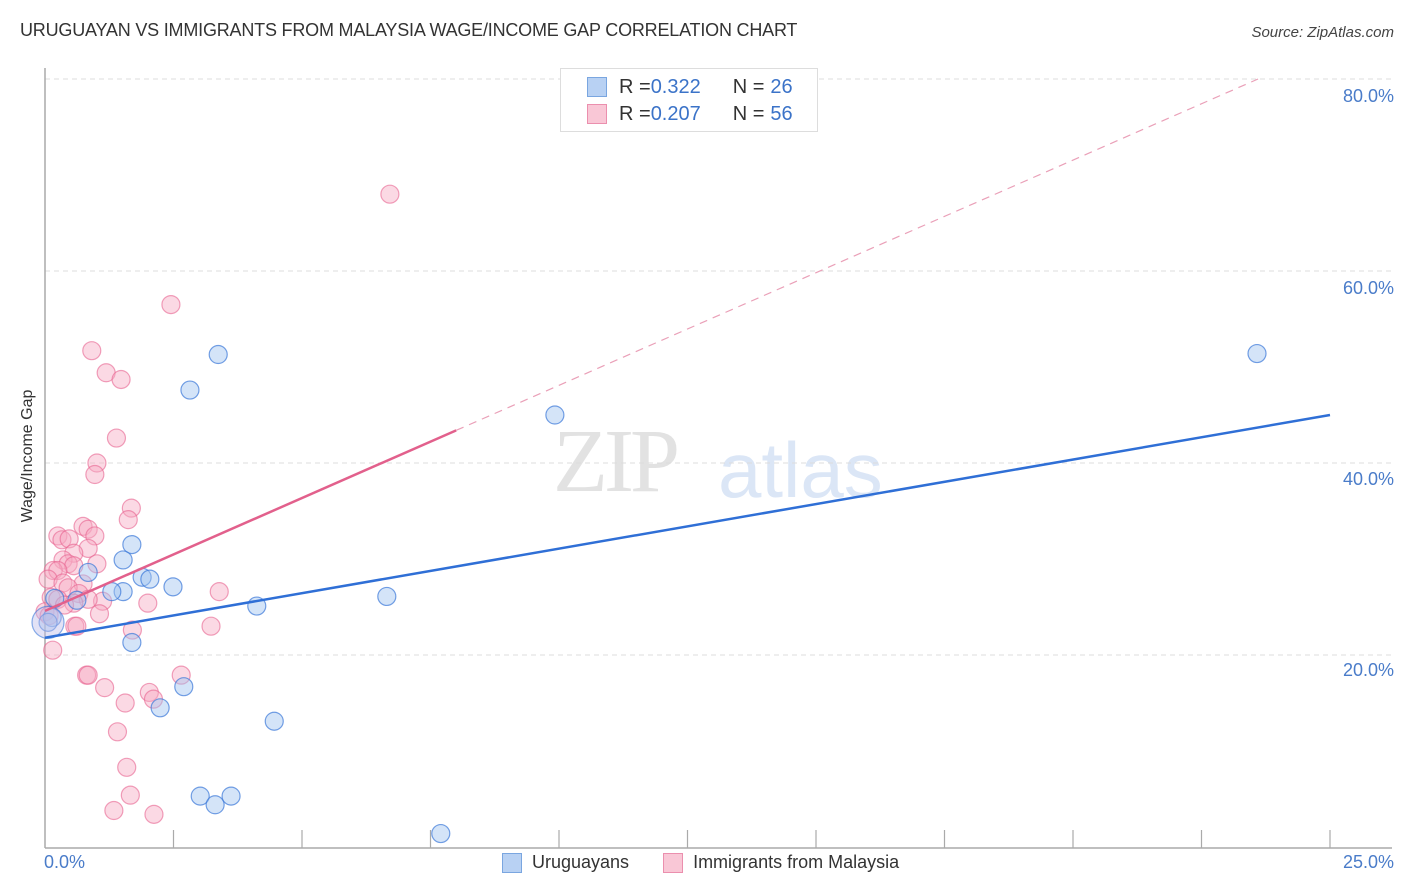  What do you see at coordinates (250, 520) in the screenshot?
I see `malaysia-trend-line` at bounding box center [250, 520].